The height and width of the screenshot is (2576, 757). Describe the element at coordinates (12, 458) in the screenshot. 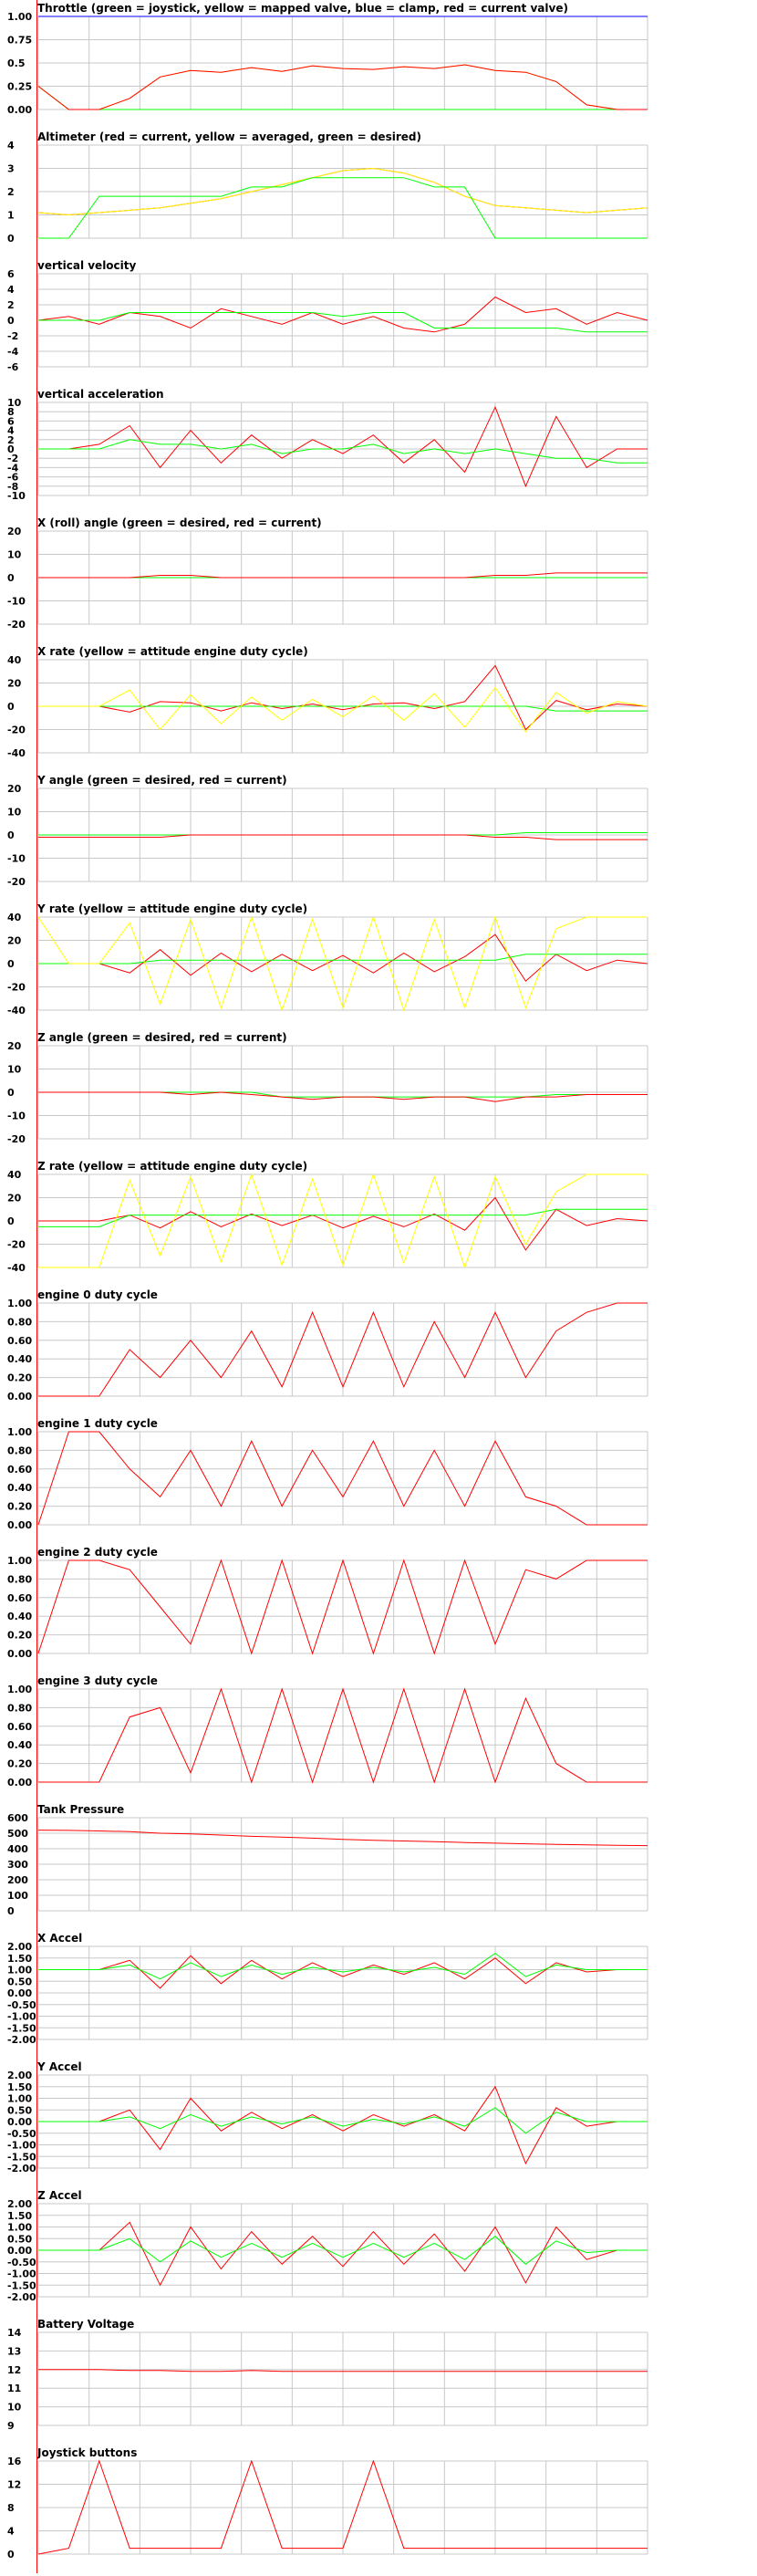

I see `y-tick-label: -2` at that location.